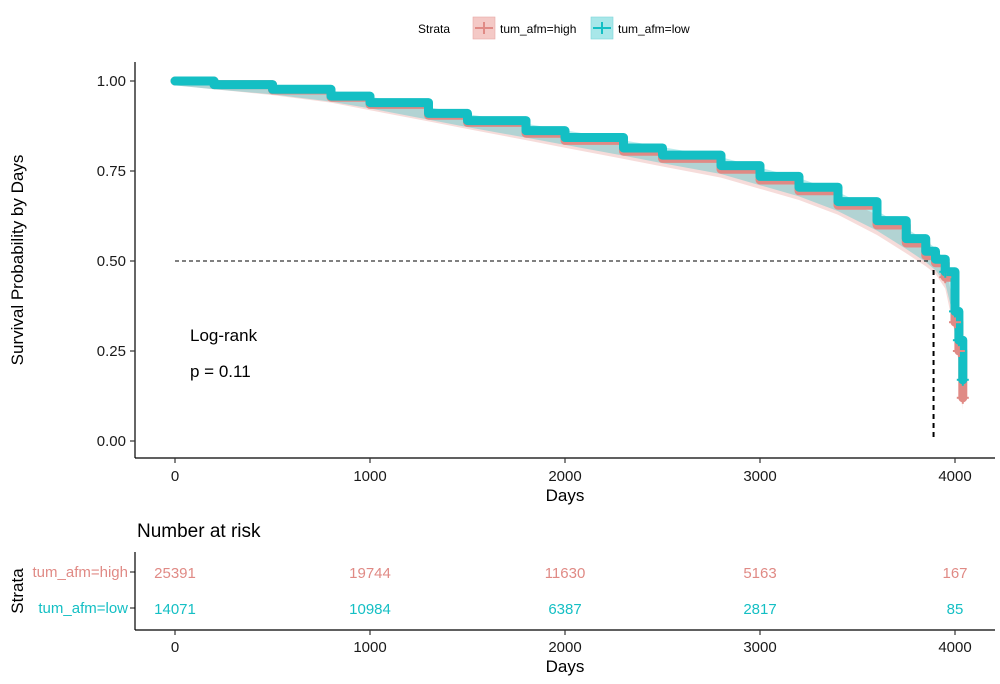  Describe the element at coordinates (955, 609) in the screenshot. I see `risk-cell: 85` at that location.